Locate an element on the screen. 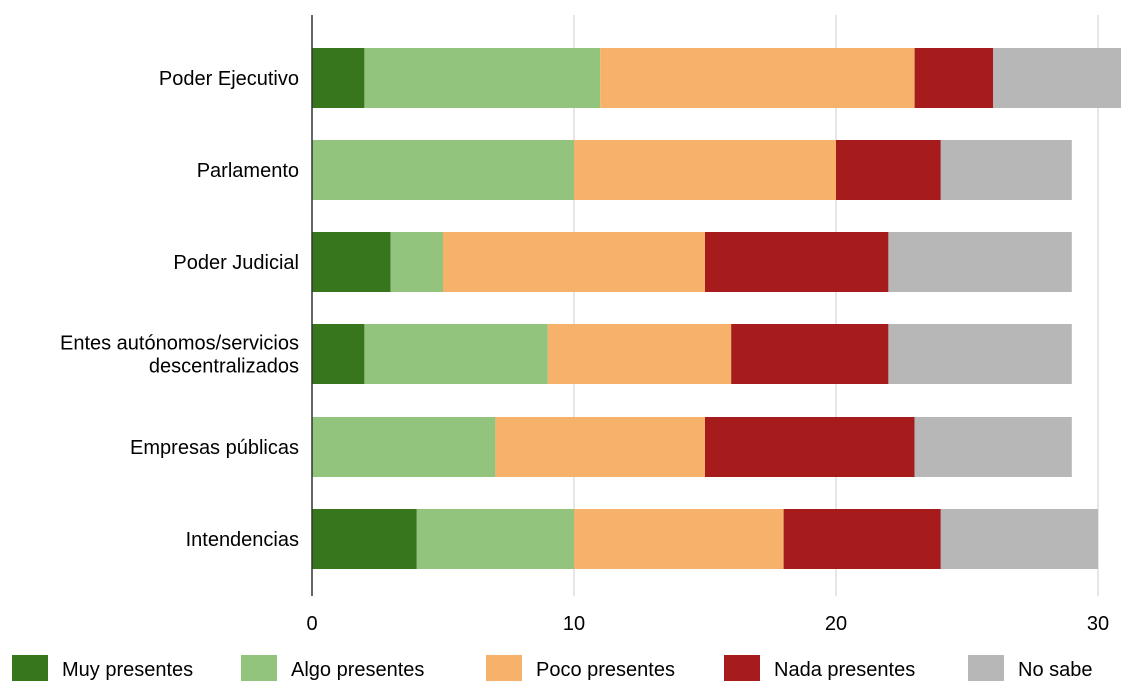 Image resolution: width=1121 pixels, height=684 pixels. x-tick-label: 30 is located at coordinates (1098, 624).